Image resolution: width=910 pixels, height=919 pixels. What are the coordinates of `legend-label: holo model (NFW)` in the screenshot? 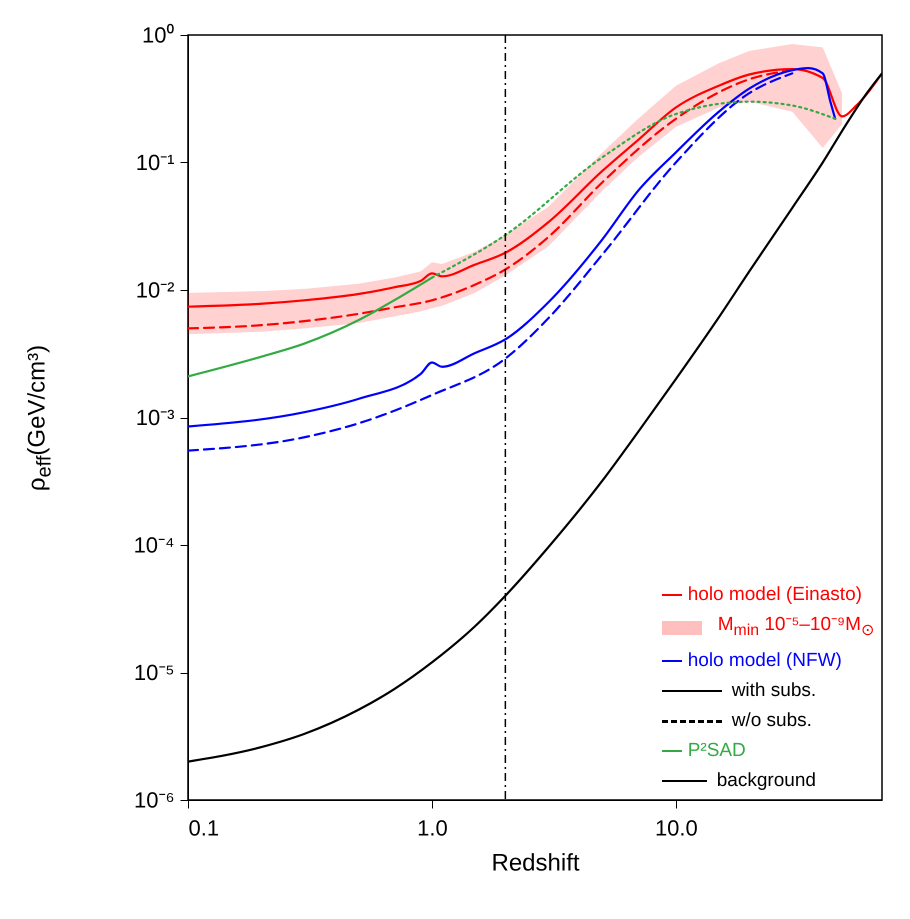 It's located at (765, 661).